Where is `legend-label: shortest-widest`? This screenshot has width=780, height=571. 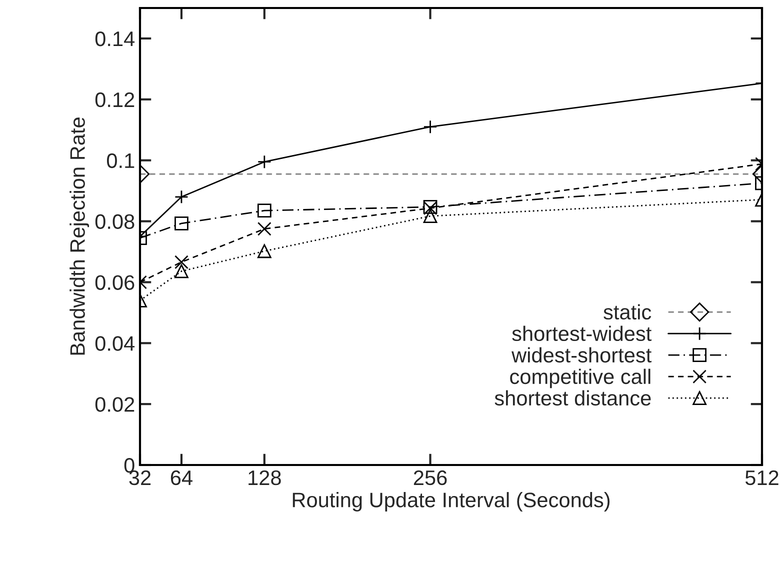
legend-label: shortest-widest is located at coordinates (582, 334).